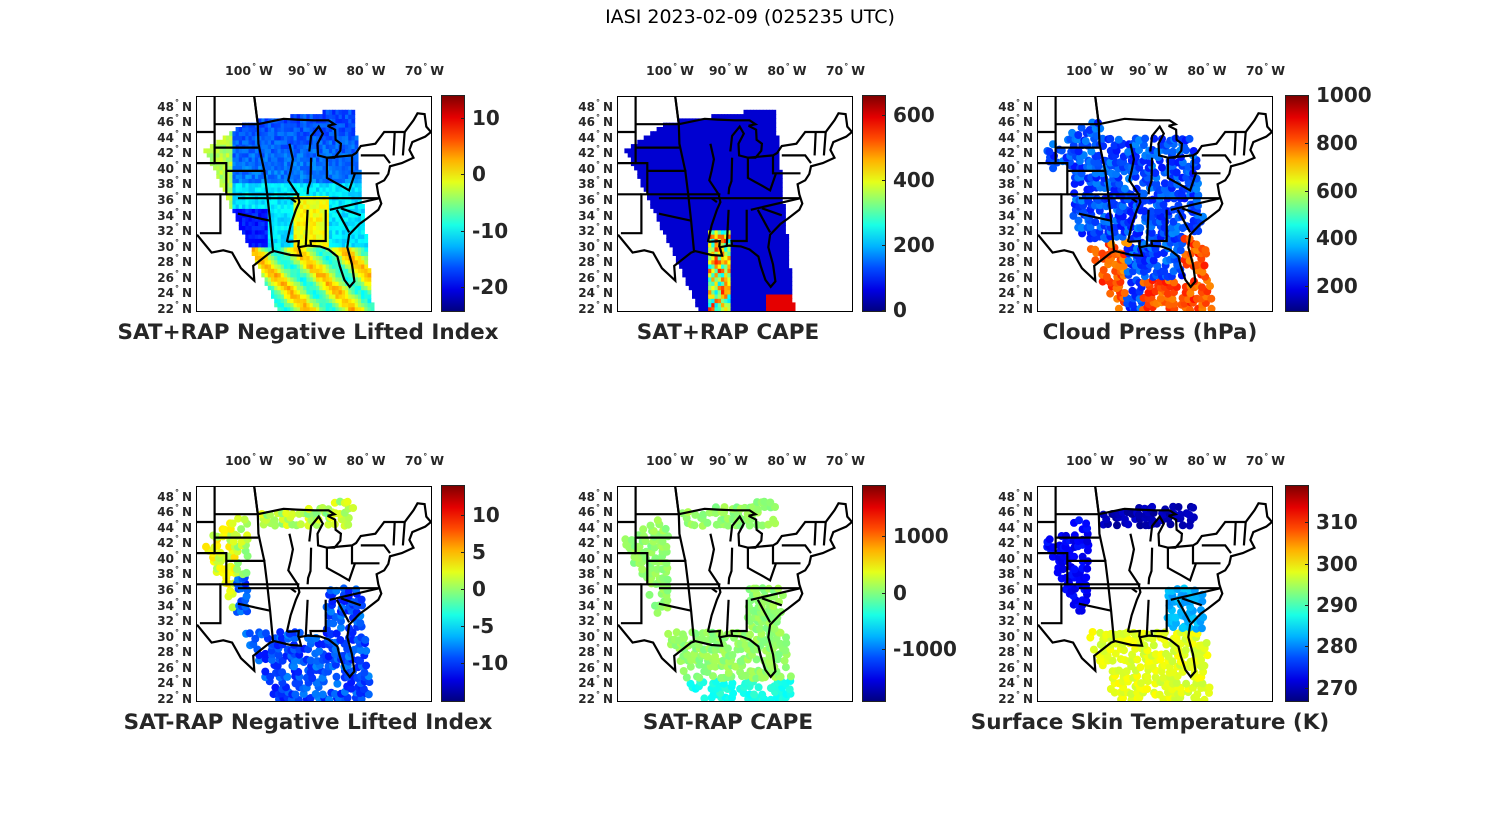 The image size is (1500, 825). Describe the element at coordinates (453, 203) in the screenshot. I see `colorbar` at that location.